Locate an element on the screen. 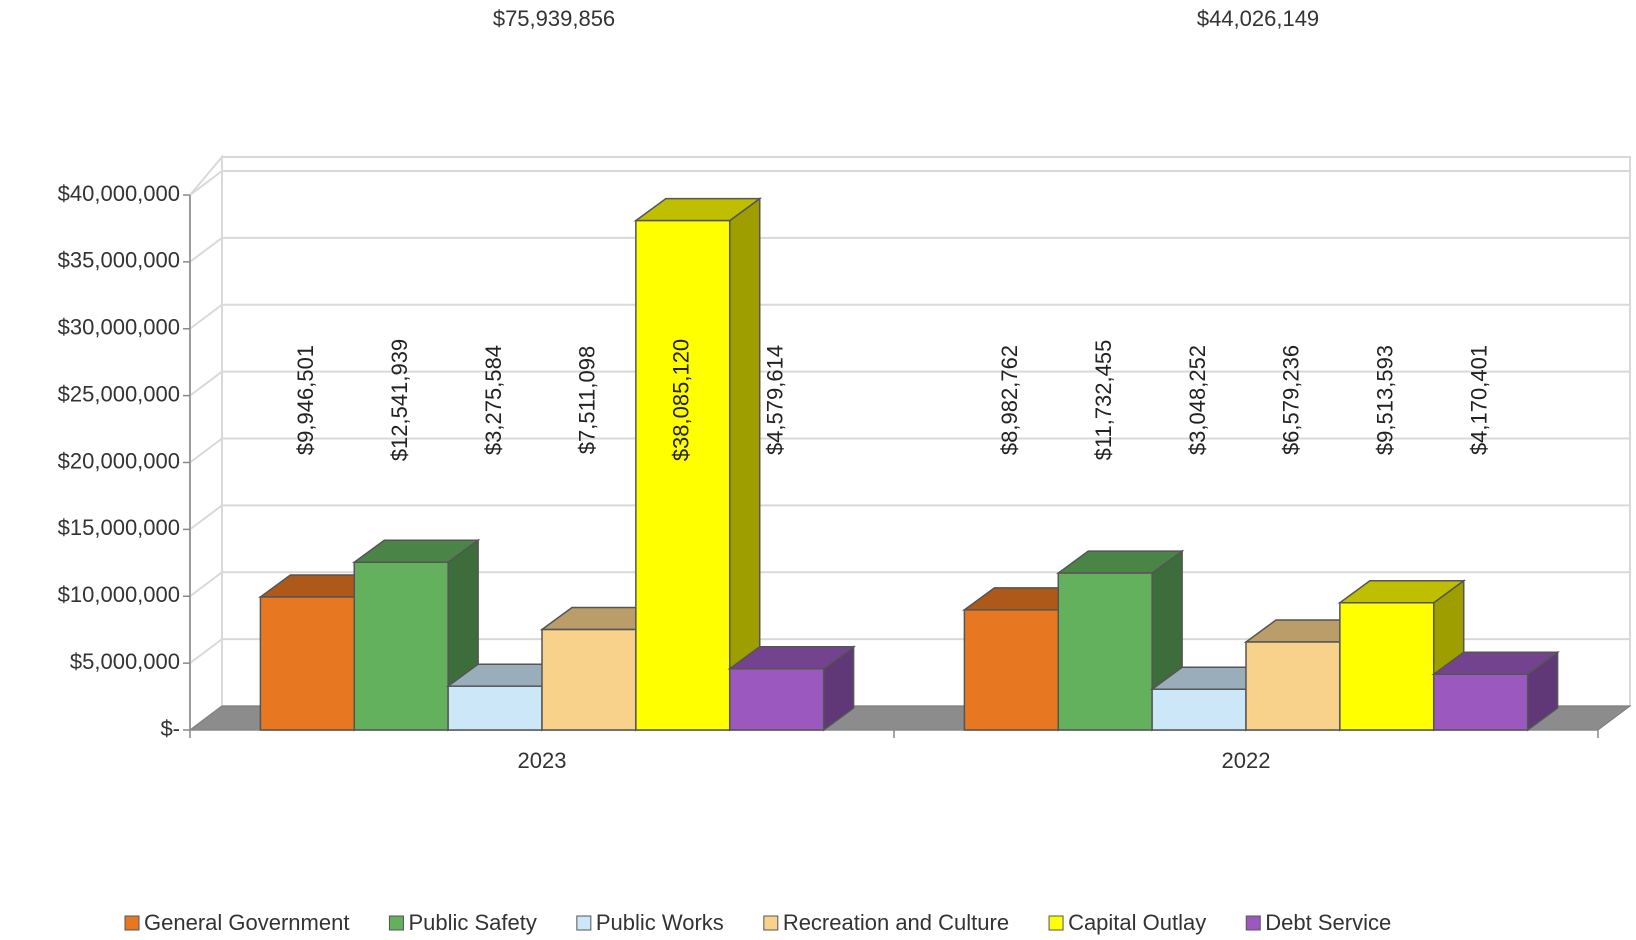 This screenshot has width=1636, height=940. y-tick-label: $40,000,000 is located at coordinates (119, 193).